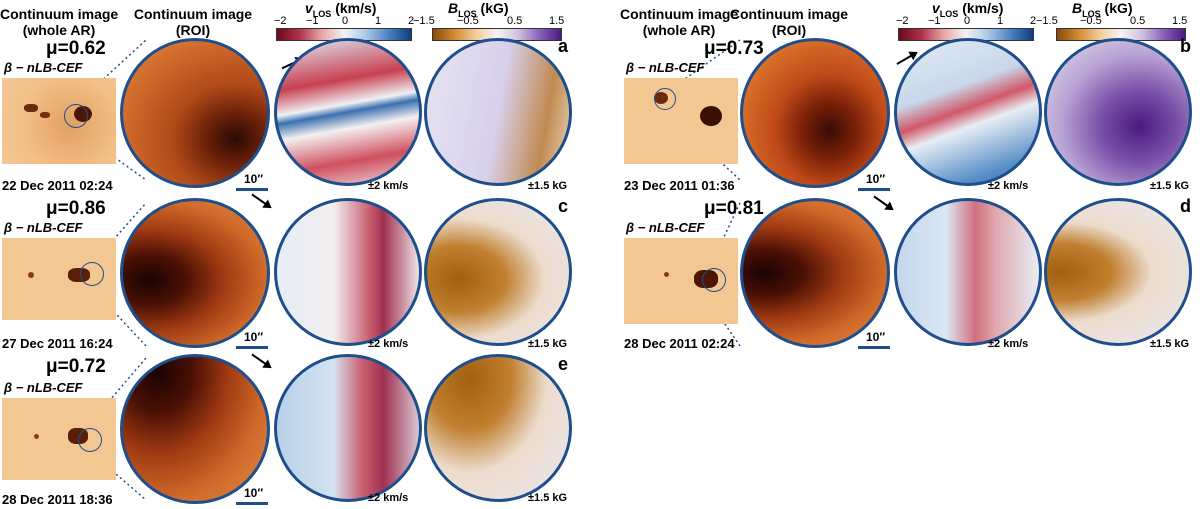 The width and height of the screenshot is (1200, 509). Describe the element at coordinates (57, 343) in the screenshot. I see `date-label: 27 Dec 2011 16:24` at that location.